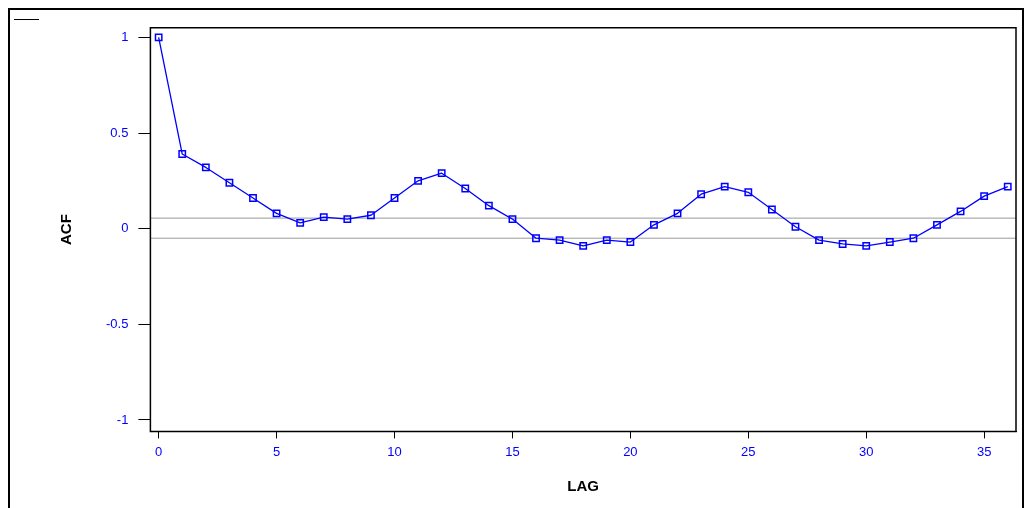  What do you see at coordinates (984, 451) in the screenshot?
I see `x-tick-label: 35` at bounding box center [984, 451].